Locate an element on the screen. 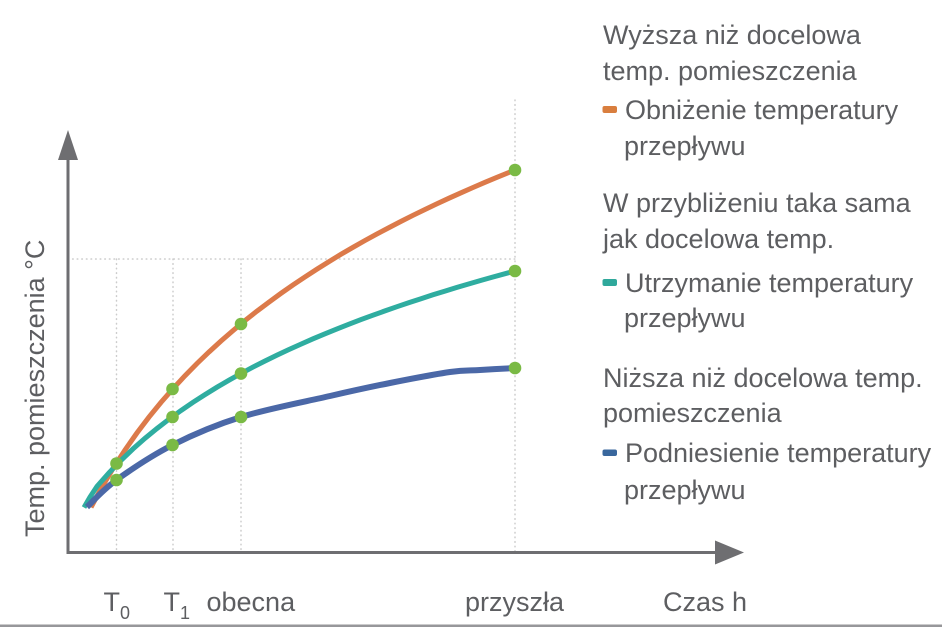 This screenshot has height=630, width=942. svg-text: Wyższa niż docelowa is located at coordinates (732, 35).